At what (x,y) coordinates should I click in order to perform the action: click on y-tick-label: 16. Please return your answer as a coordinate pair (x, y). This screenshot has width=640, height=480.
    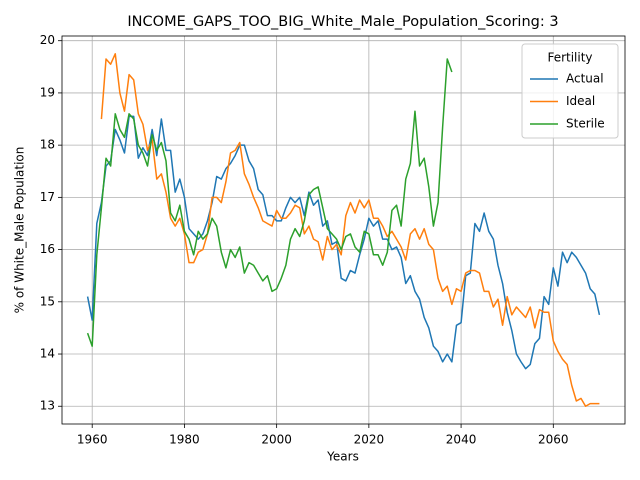
    Looking at the image, I should click on (47, 249).